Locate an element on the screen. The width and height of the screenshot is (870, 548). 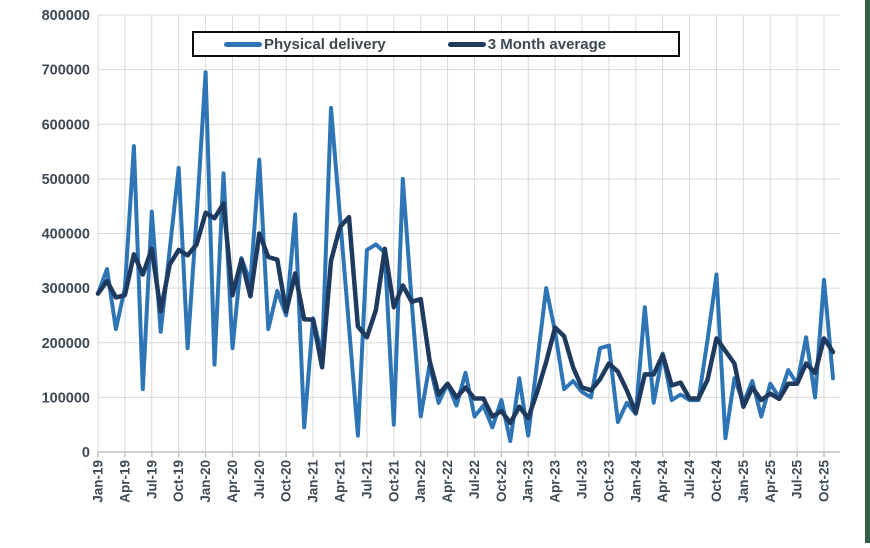
x-tick-label: Jul-23 is located at coordinates (582, 480).